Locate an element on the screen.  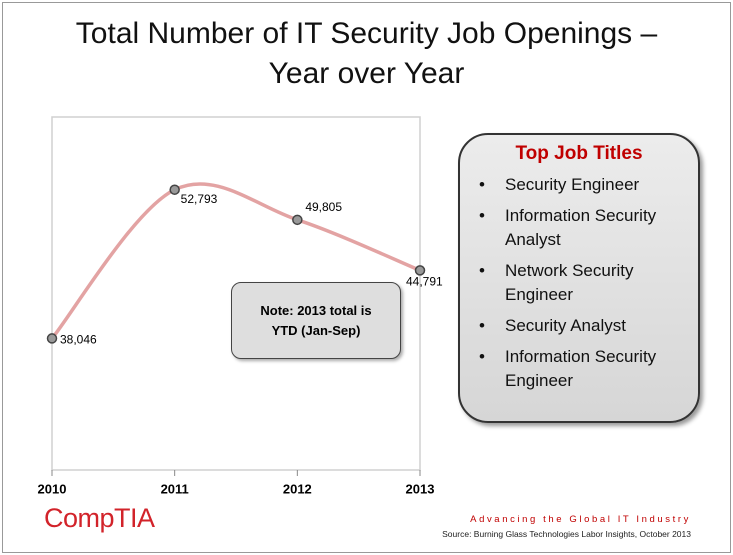
line is located at coordinates (235, 261).